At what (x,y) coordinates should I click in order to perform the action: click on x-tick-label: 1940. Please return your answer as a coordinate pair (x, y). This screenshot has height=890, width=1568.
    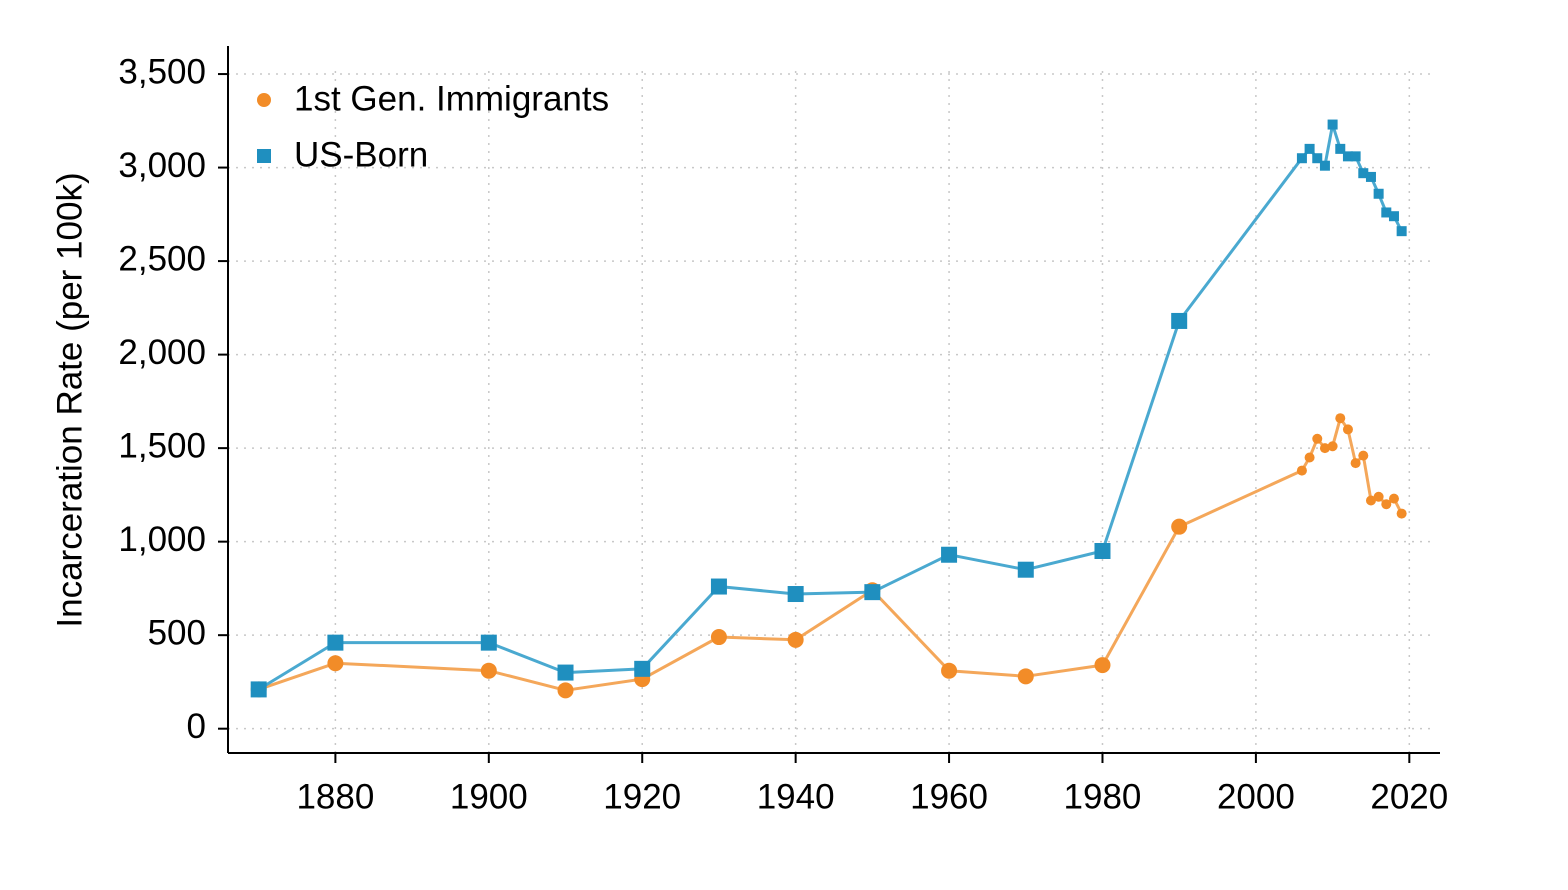
    Looking at the image, I should click on (796, 796).